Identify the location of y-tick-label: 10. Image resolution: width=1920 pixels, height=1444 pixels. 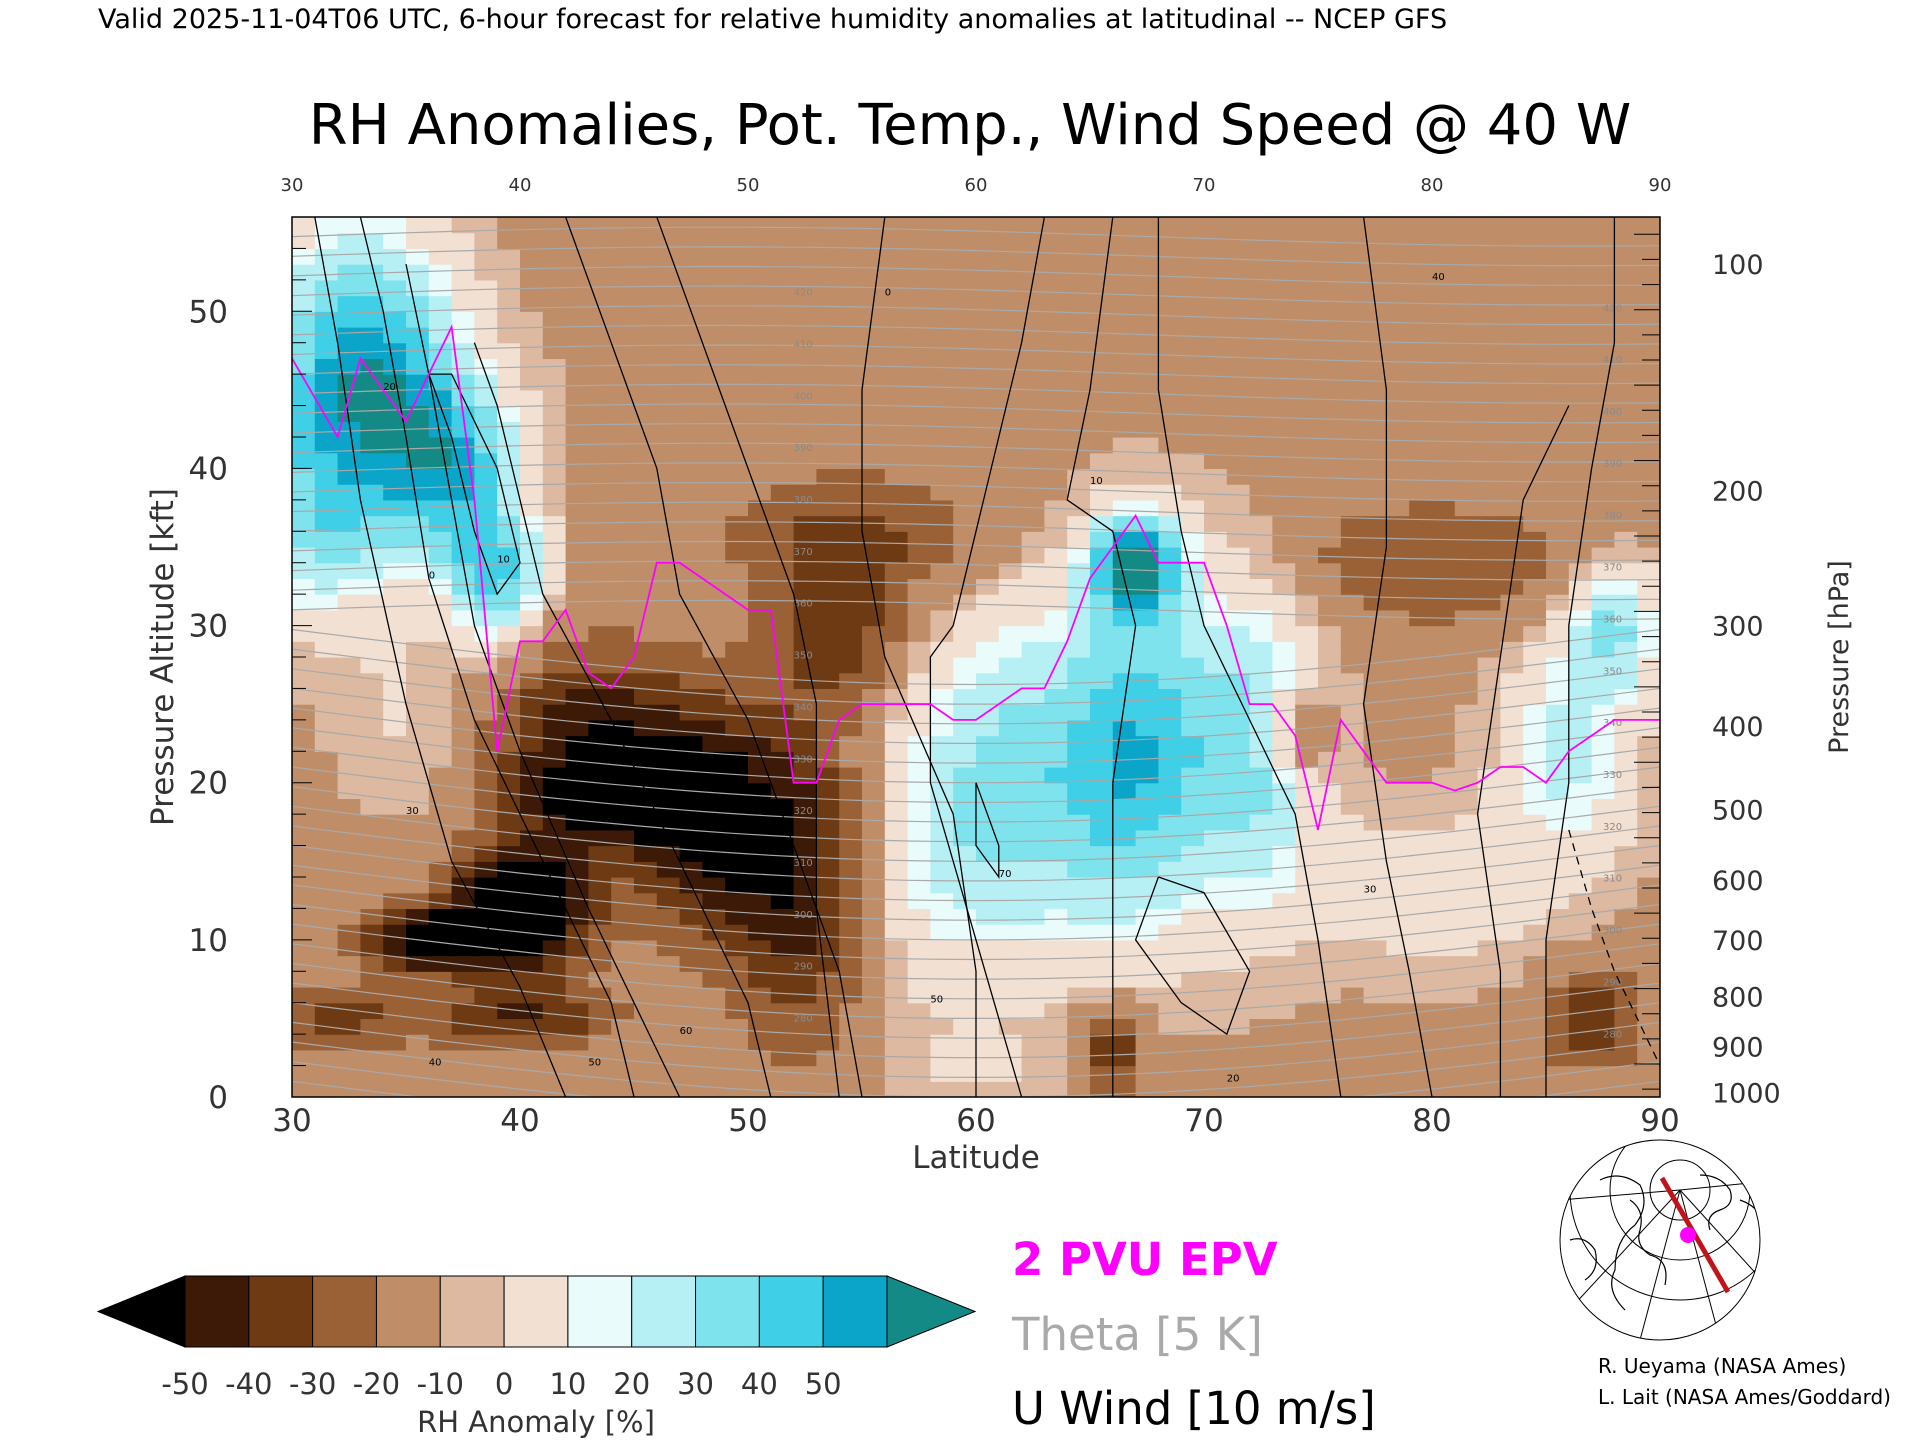
(208, 941).